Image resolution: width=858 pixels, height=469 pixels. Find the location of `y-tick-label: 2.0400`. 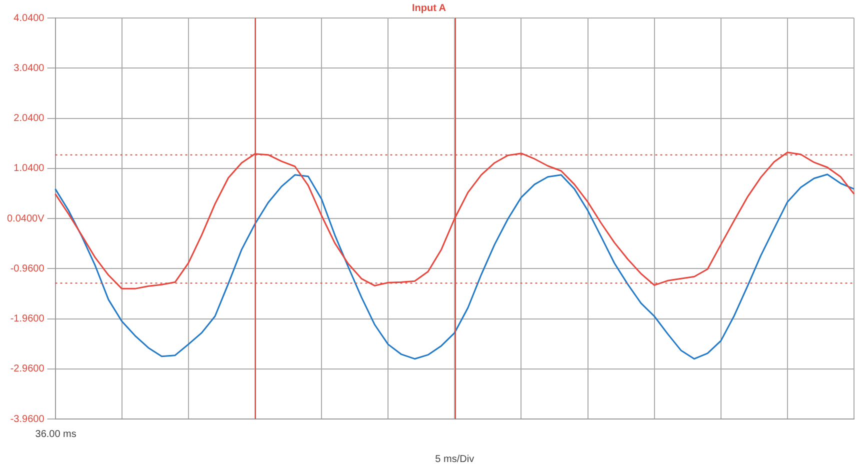

y-tick-label: 2.0400 is located at coordinates (29, 118).